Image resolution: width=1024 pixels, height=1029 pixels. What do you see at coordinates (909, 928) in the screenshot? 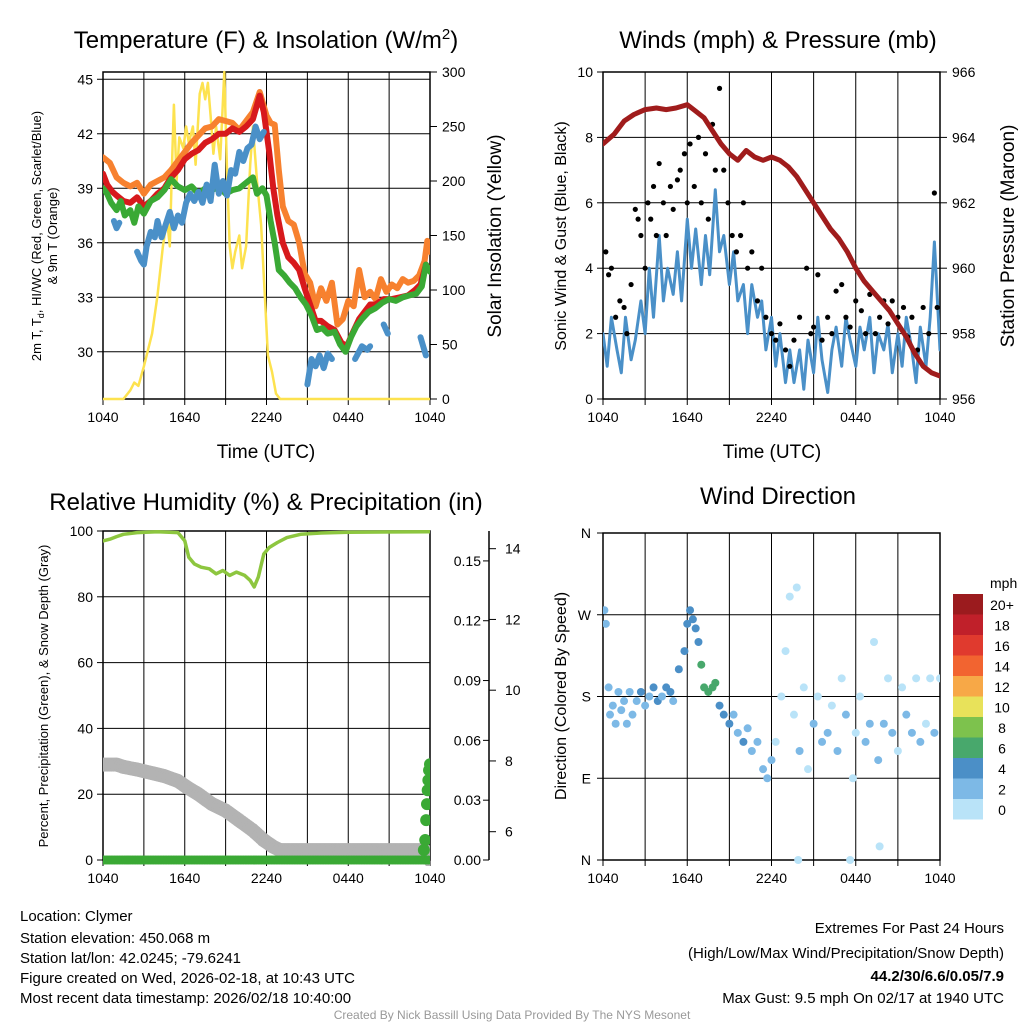
I see `extremes-title: Extremes For Past 24 Hours` at bounding box center [909, 928].